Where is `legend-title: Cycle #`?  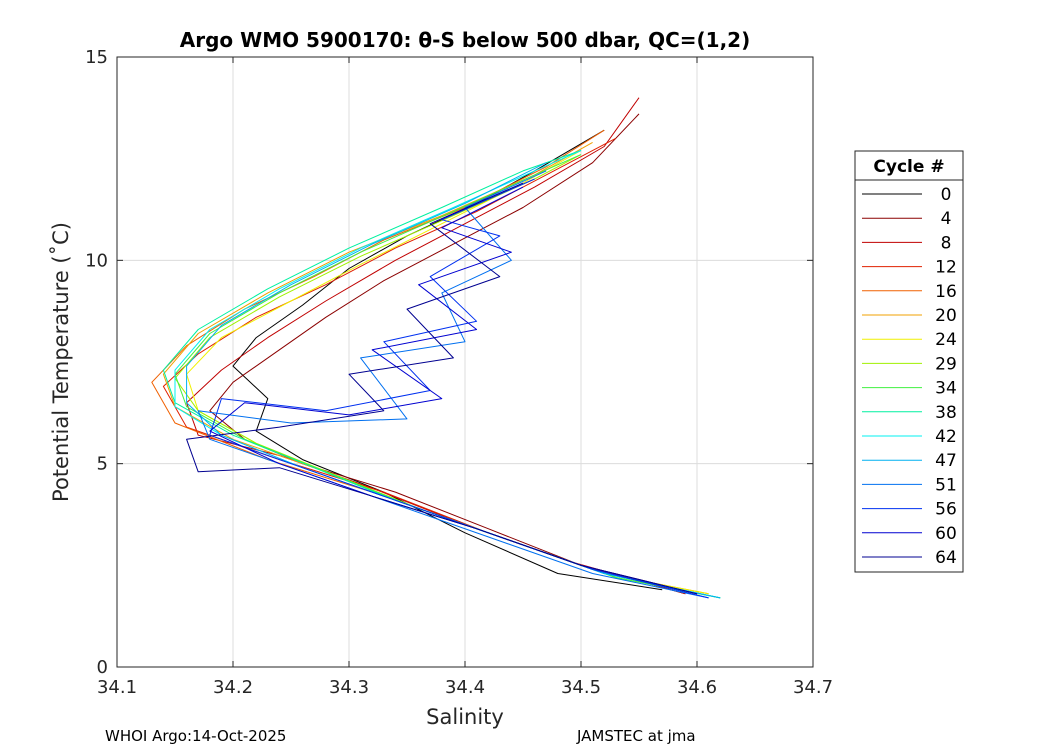
legend-title: Cycle # is located at coordinates (908, 167).